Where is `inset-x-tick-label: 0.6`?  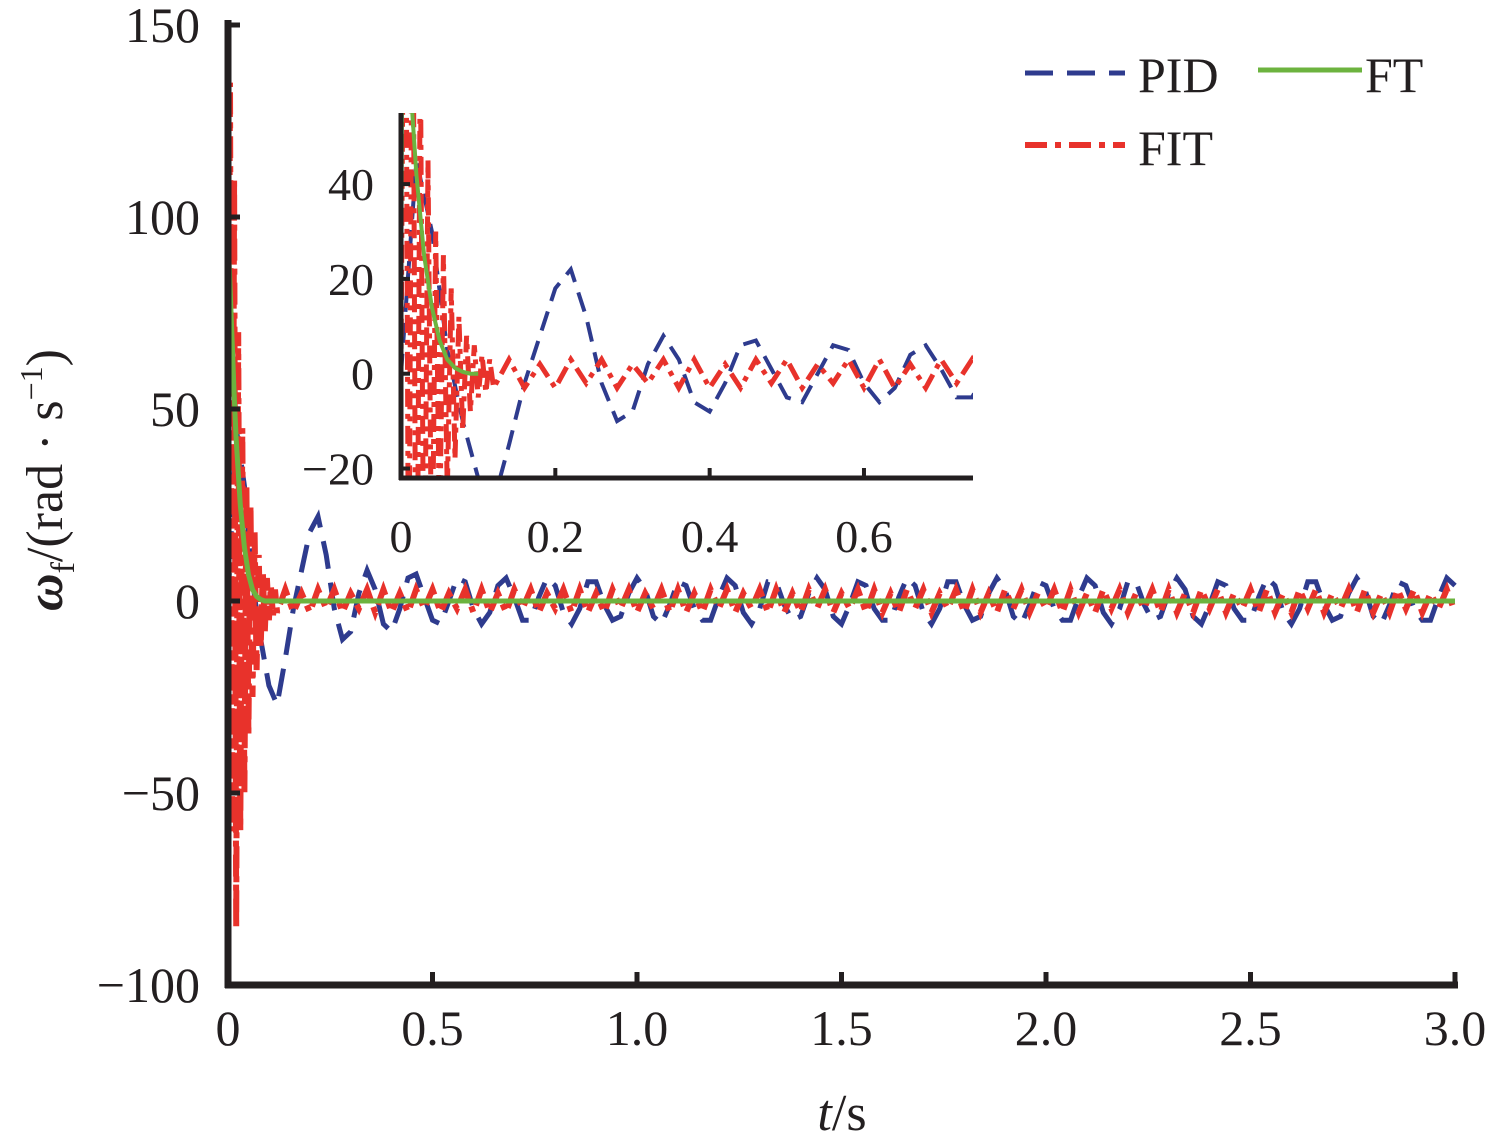 inset-x-tick-label: 0.6 is located at coordinates (864, 536).